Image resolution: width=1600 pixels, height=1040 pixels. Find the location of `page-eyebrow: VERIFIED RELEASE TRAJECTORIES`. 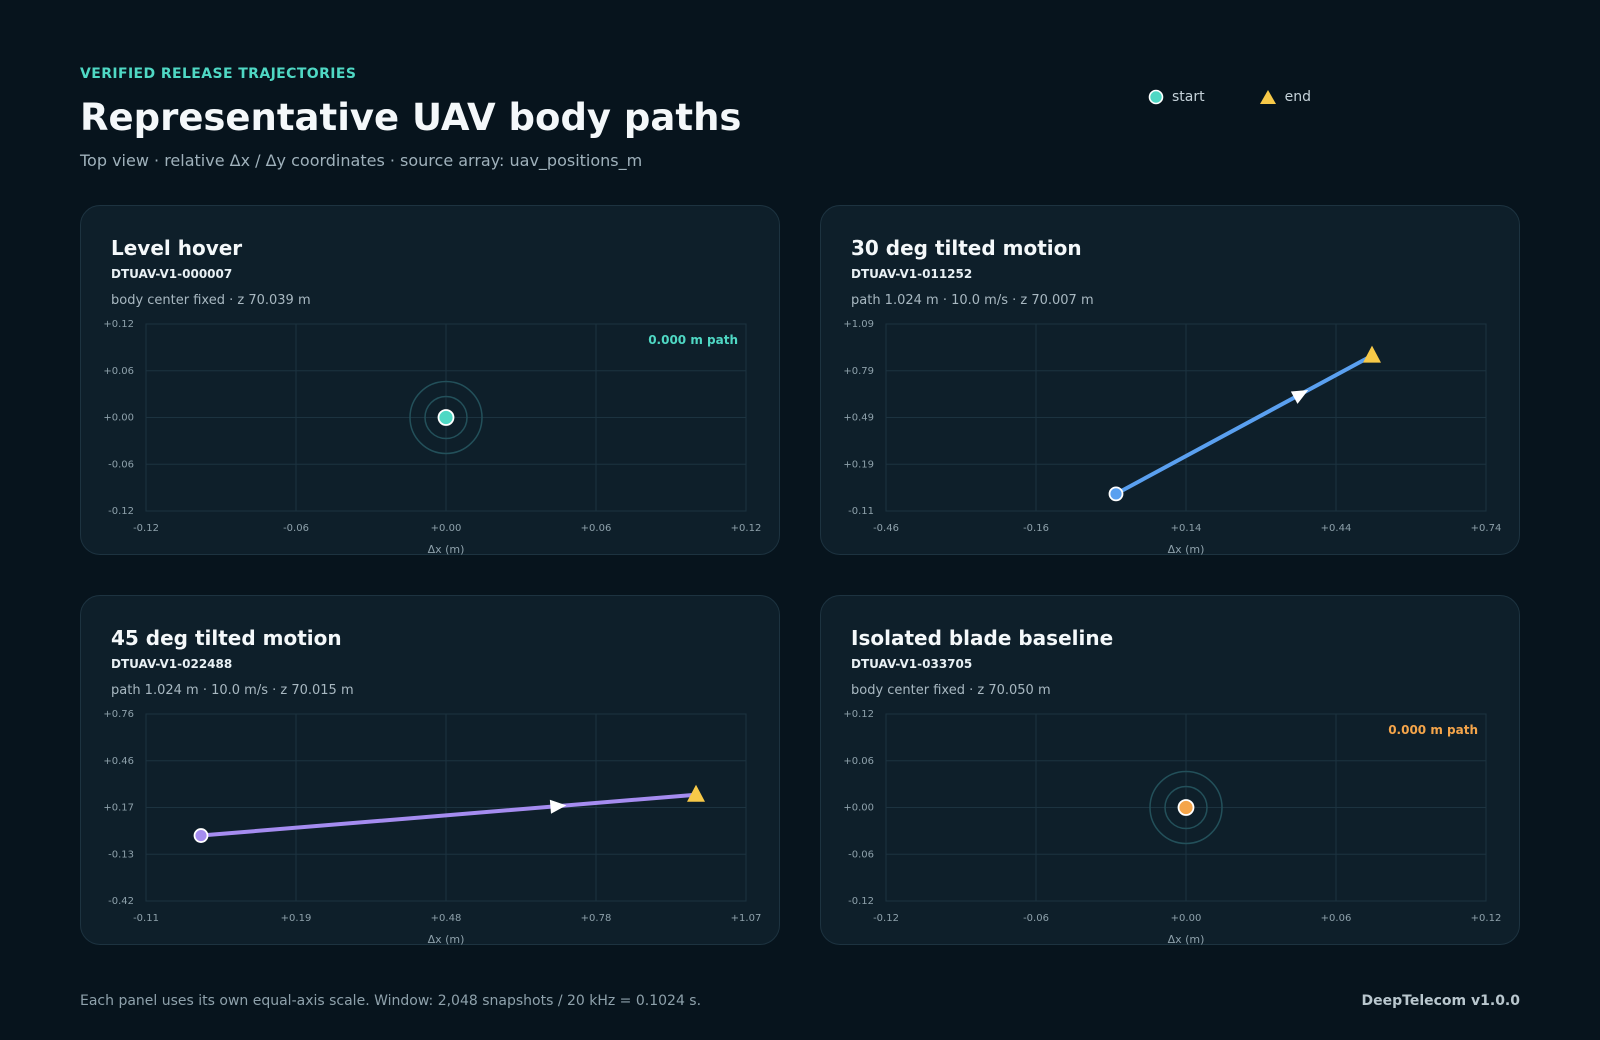

page-eyebrow: VERIFIED RELEASE TRAJECTORIES is located at coordinates (218, 74).